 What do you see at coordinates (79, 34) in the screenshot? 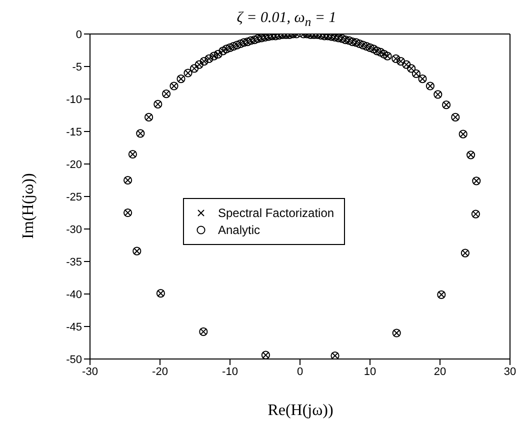
I see `y-tick-label: 0` at bounding box center [79, 34].